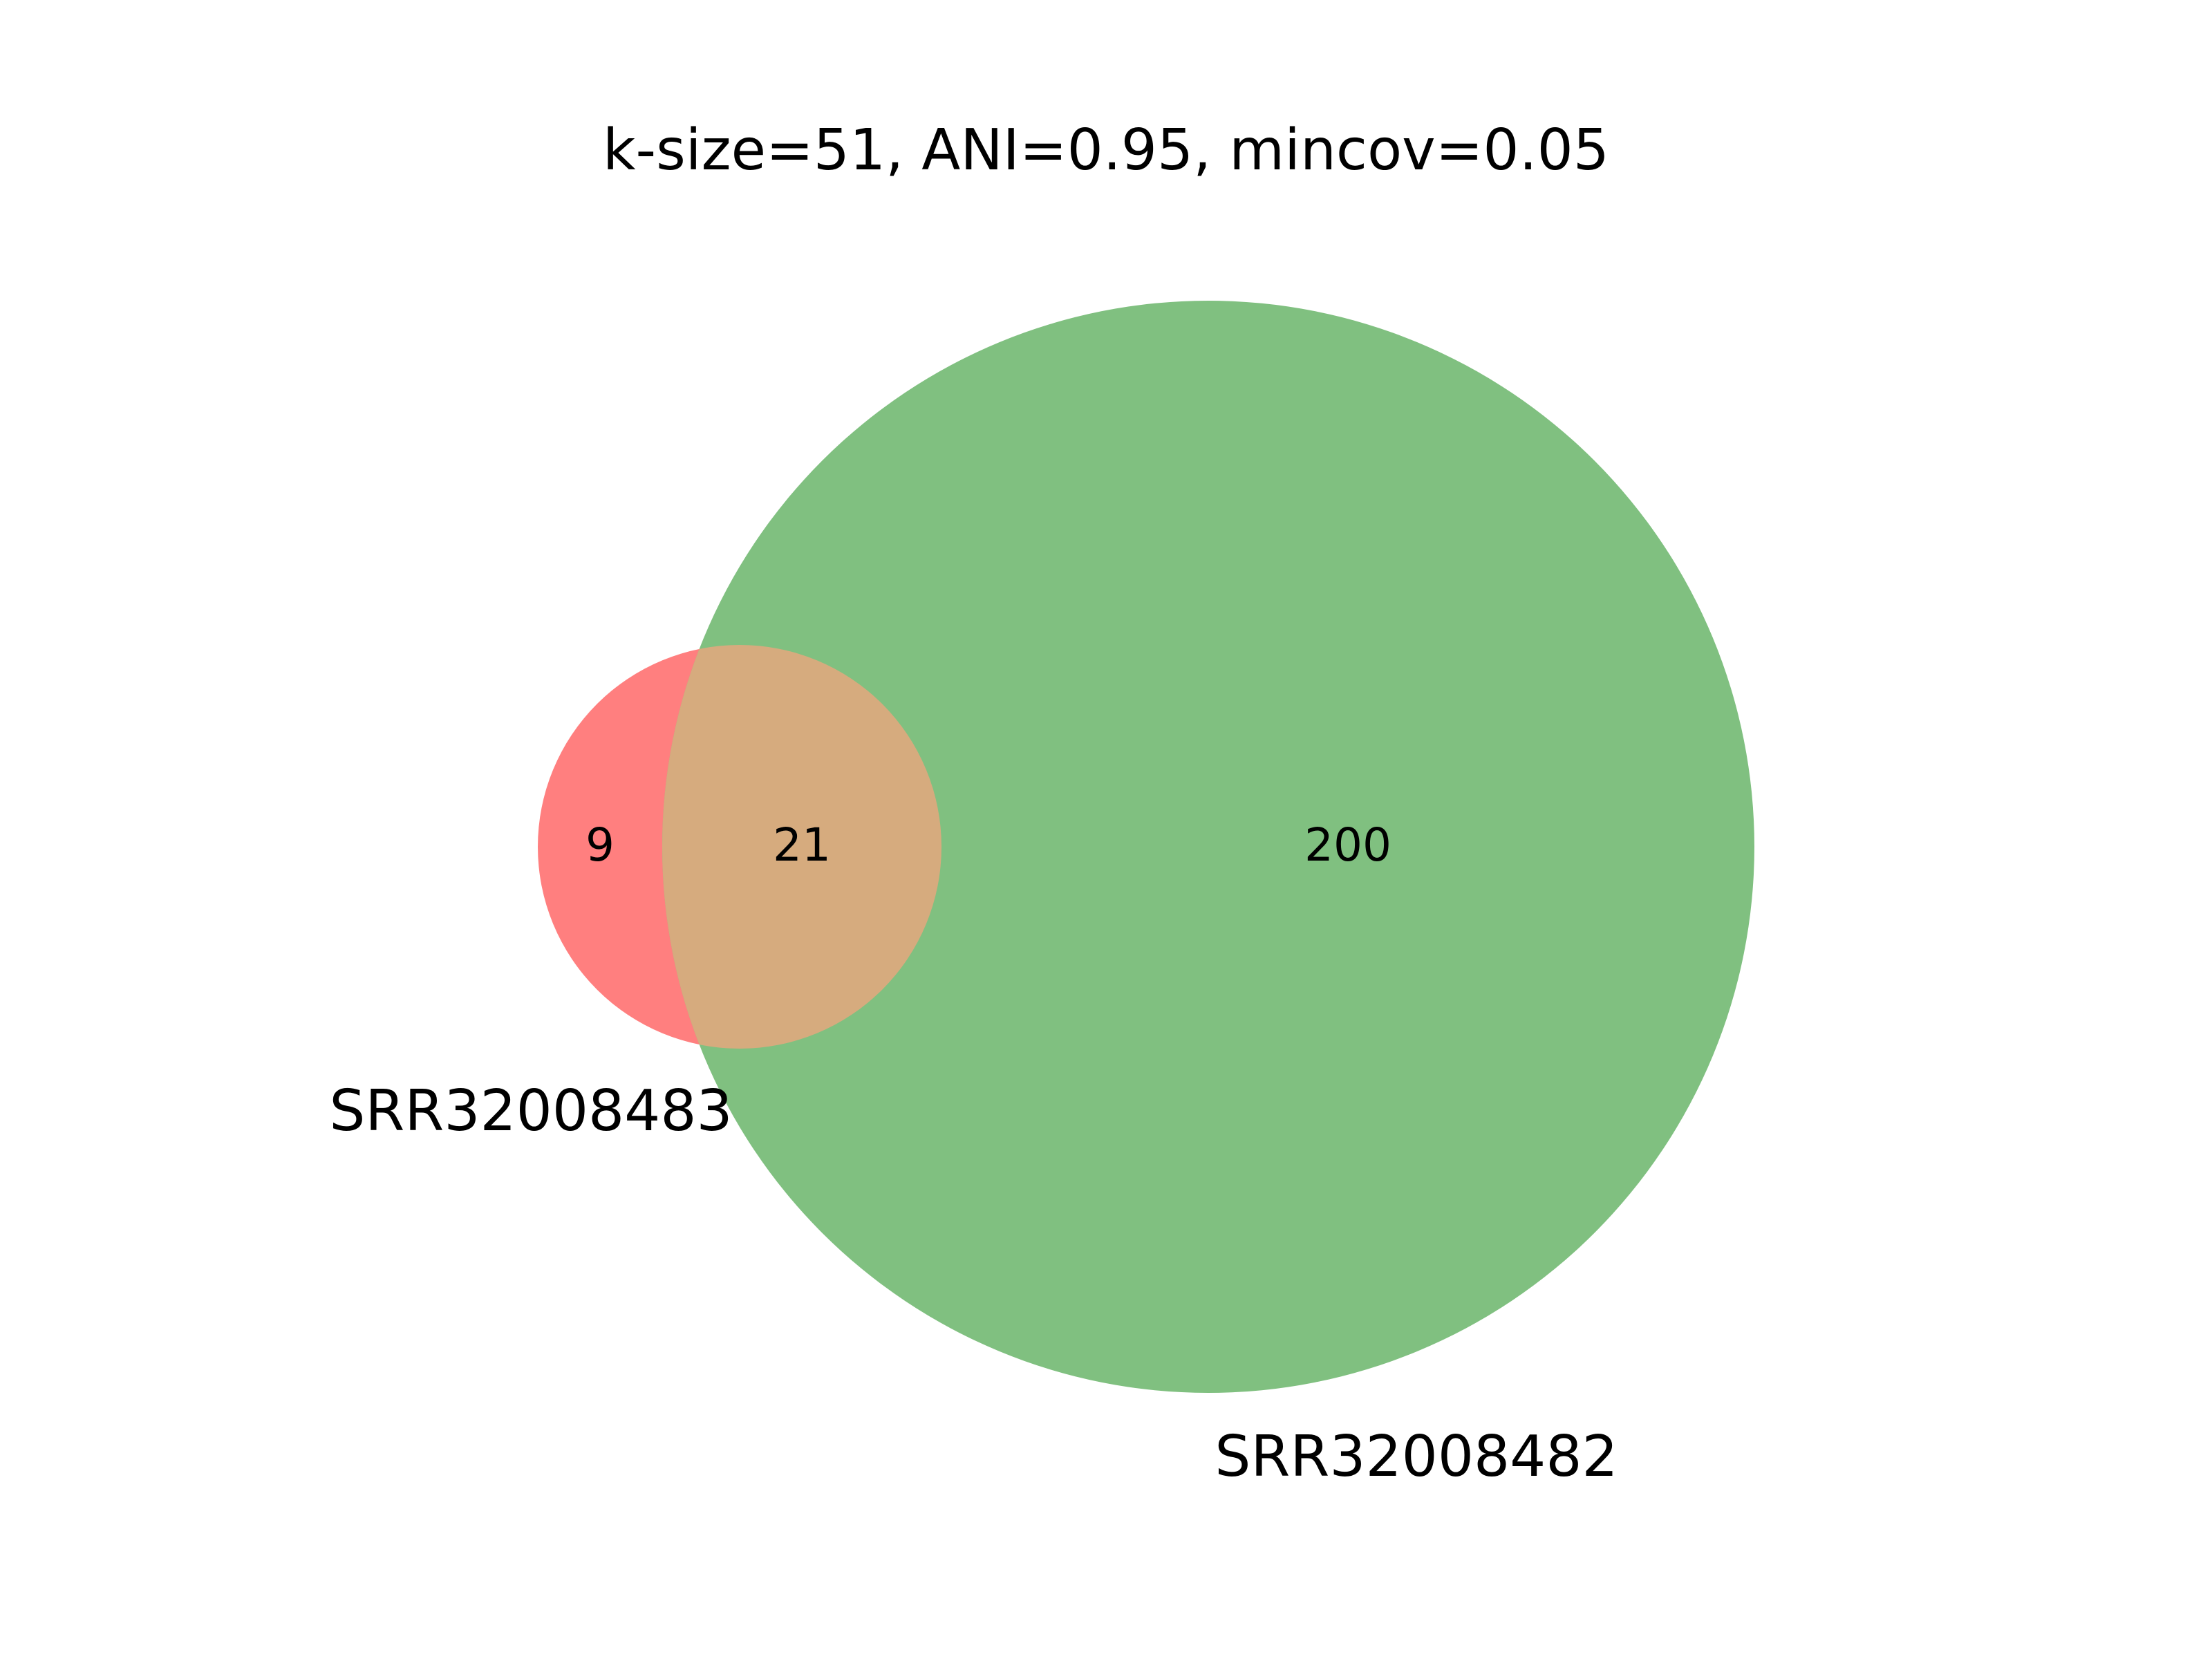 This screenshot has width=2212, height=1659. I want to click on set-label-srr32008483: SRR32008483, so click(530, 1111).